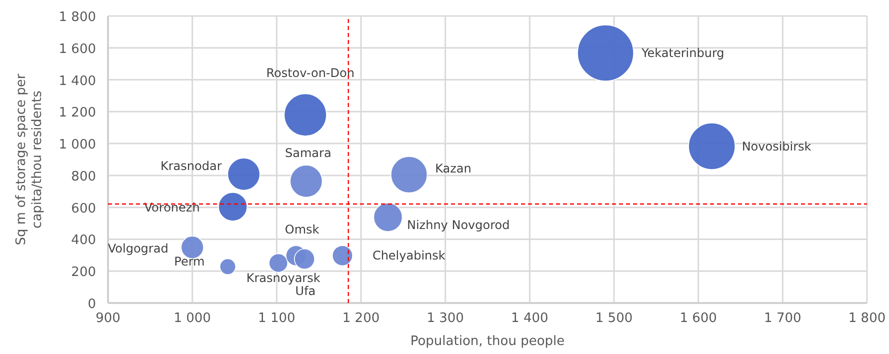 The image size is (889, 354). I want to click on y-tick-label: 400, so click(83, 240).